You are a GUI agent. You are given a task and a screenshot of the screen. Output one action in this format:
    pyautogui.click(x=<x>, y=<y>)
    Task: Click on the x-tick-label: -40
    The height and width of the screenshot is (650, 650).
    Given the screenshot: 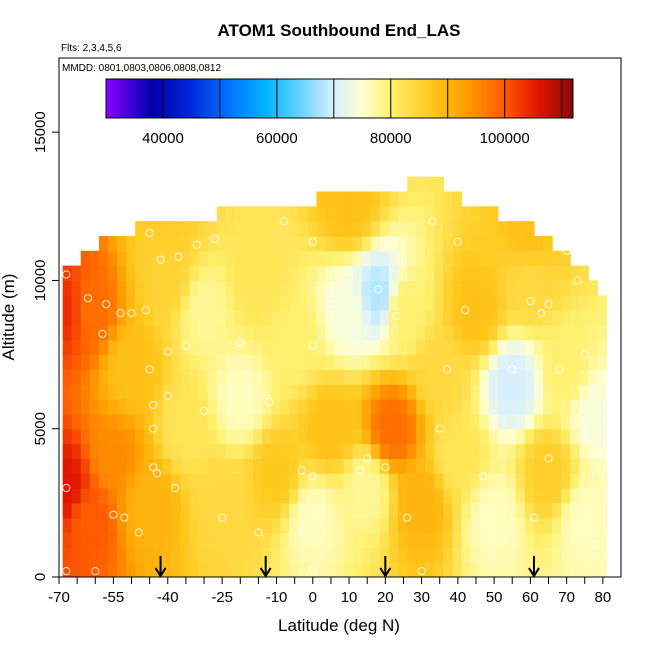 What is the action you would take?
    pyautogui.click(x=168, y=597)
    